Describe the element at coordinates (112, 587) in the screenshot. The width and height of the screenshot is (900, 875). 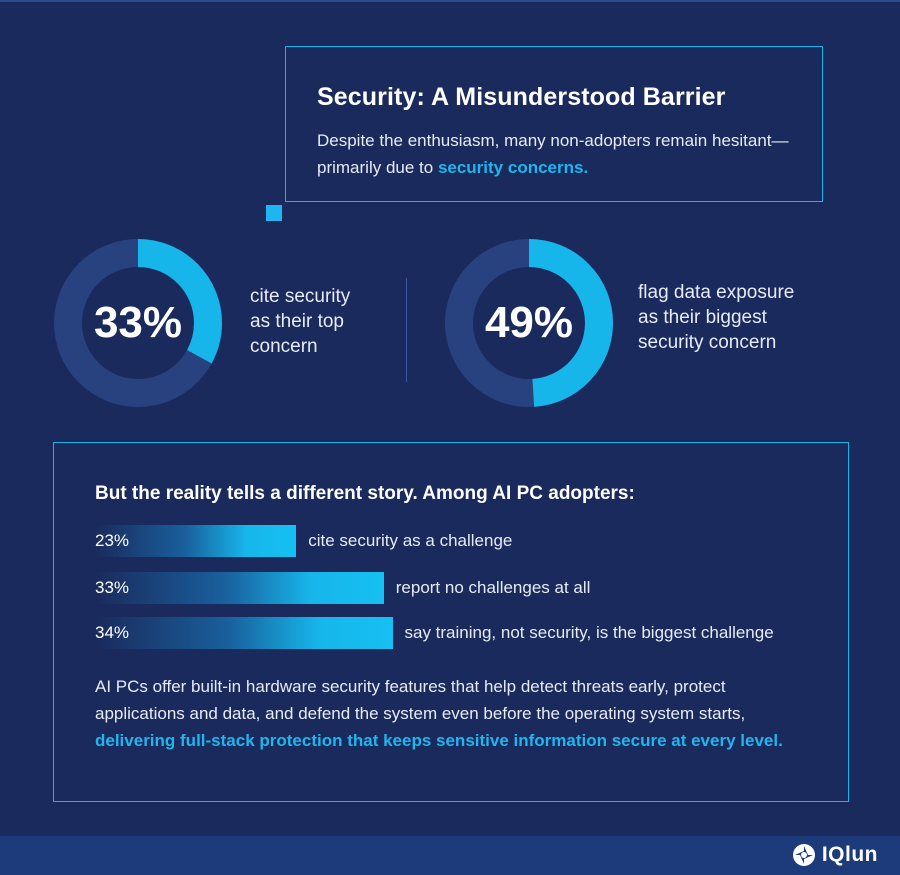
I see `bar-value: 33%` at that location.